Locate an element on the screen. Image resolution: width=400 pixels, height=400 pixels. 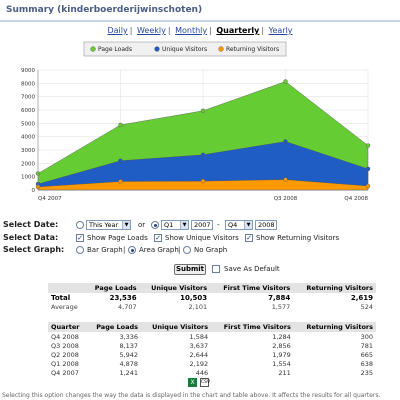
this-year-radio is located at coordinates (80, 225).